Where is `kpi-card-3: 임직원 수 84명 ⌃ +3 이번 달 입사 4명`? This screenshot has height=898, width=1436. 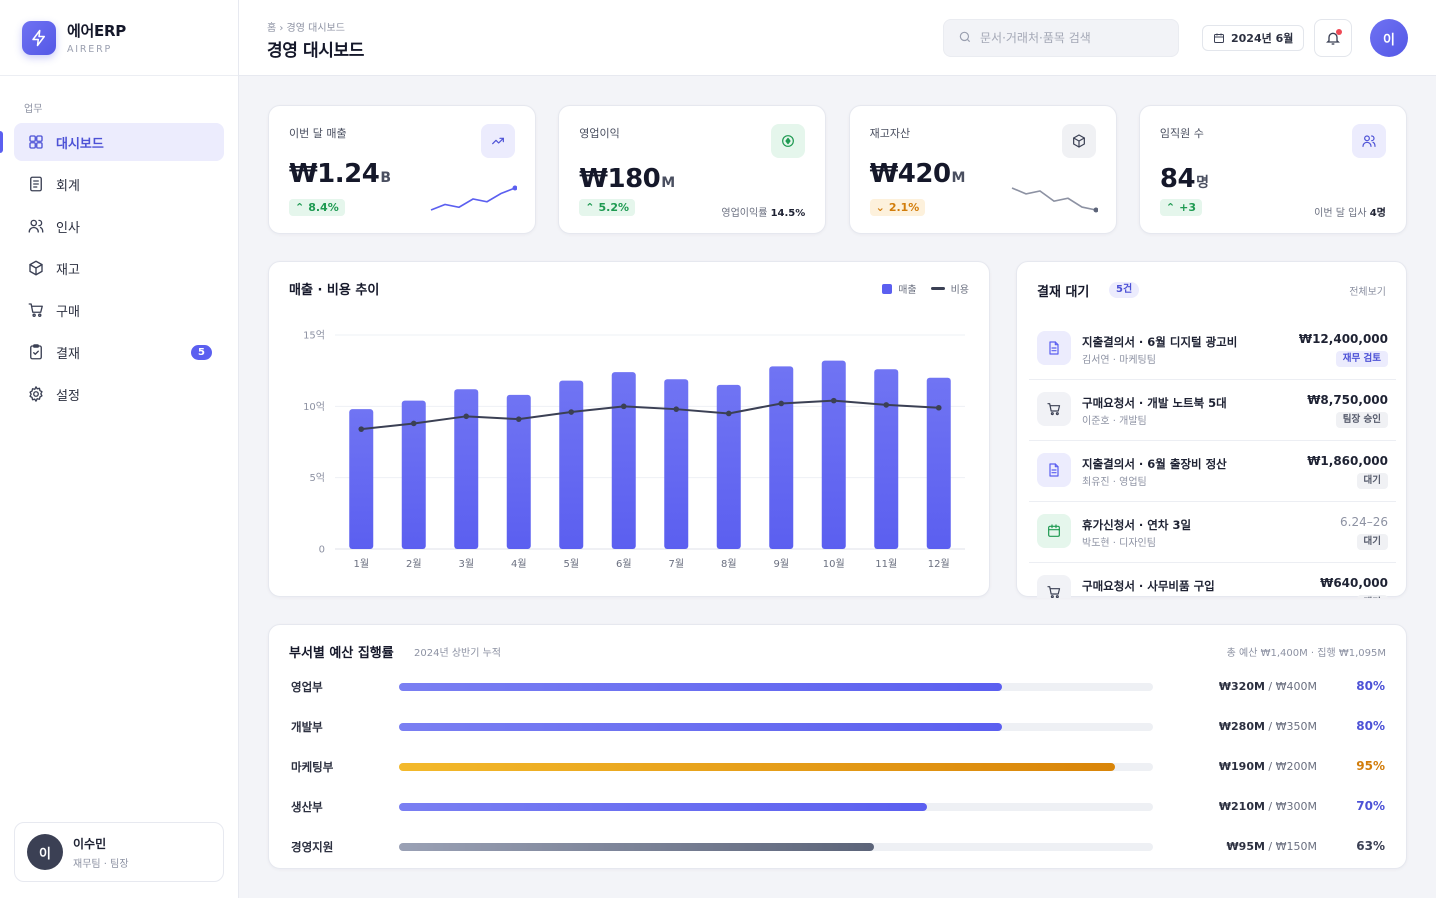 kpi-card-3: 임직원 수 84명 ⌃ +3 이번 달 입사 4명 is located at coordinates (1272, 169).